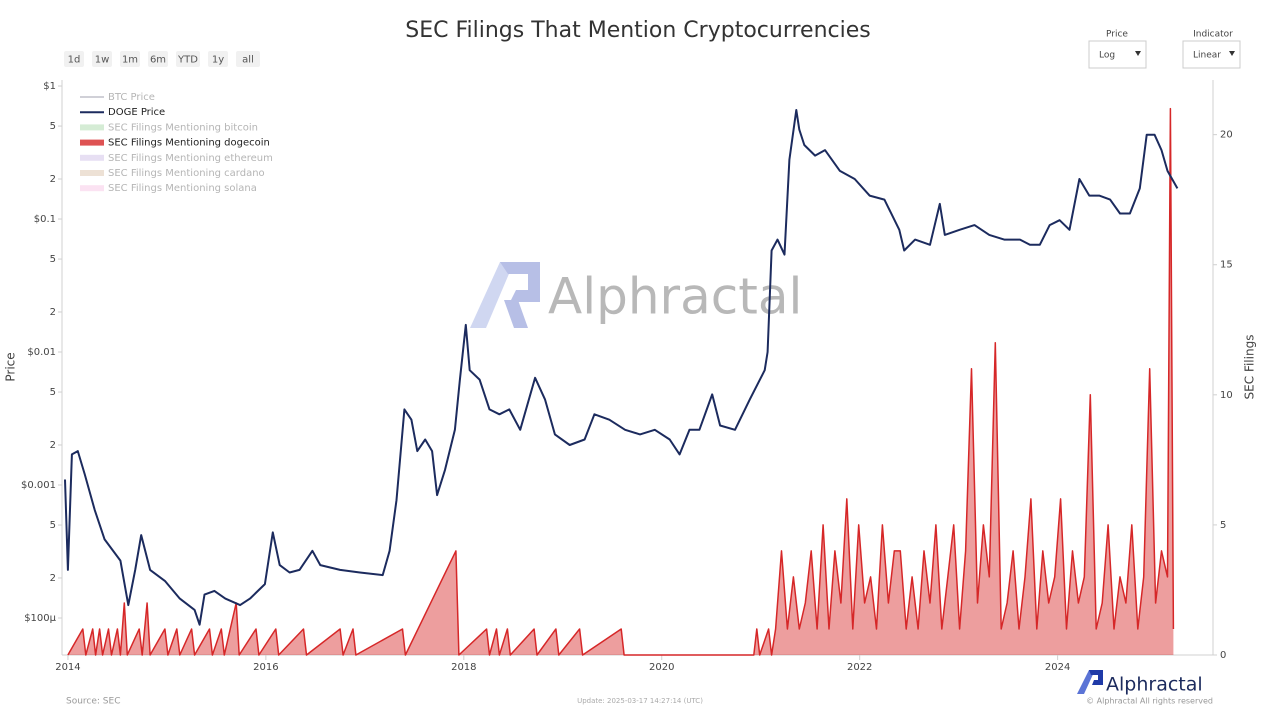  I want to click on y-tick-label: $1, so click(49, 86).